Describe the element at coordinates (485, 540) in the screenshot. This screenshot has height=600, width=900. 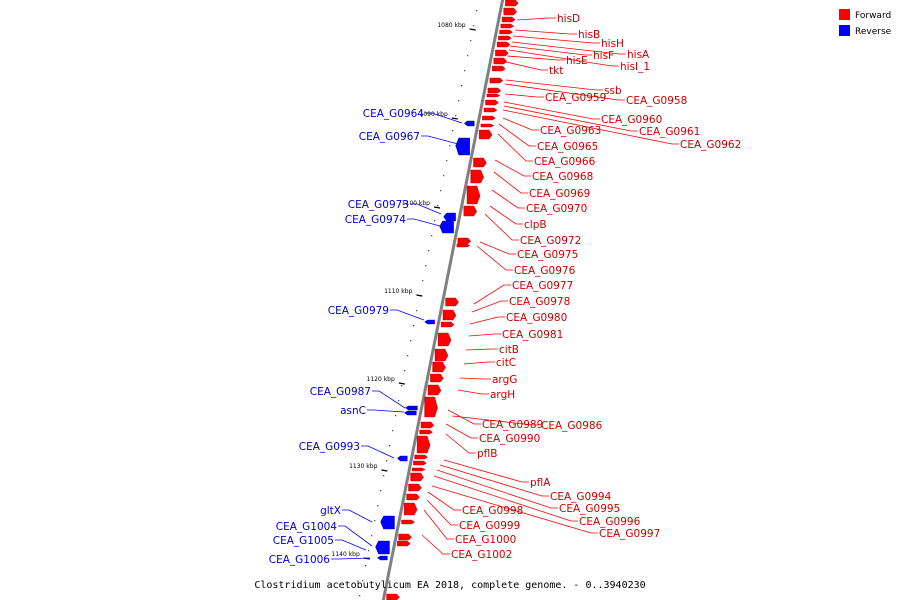
I see `gene-label-cea-g1000: CEA_G1000` at that location.